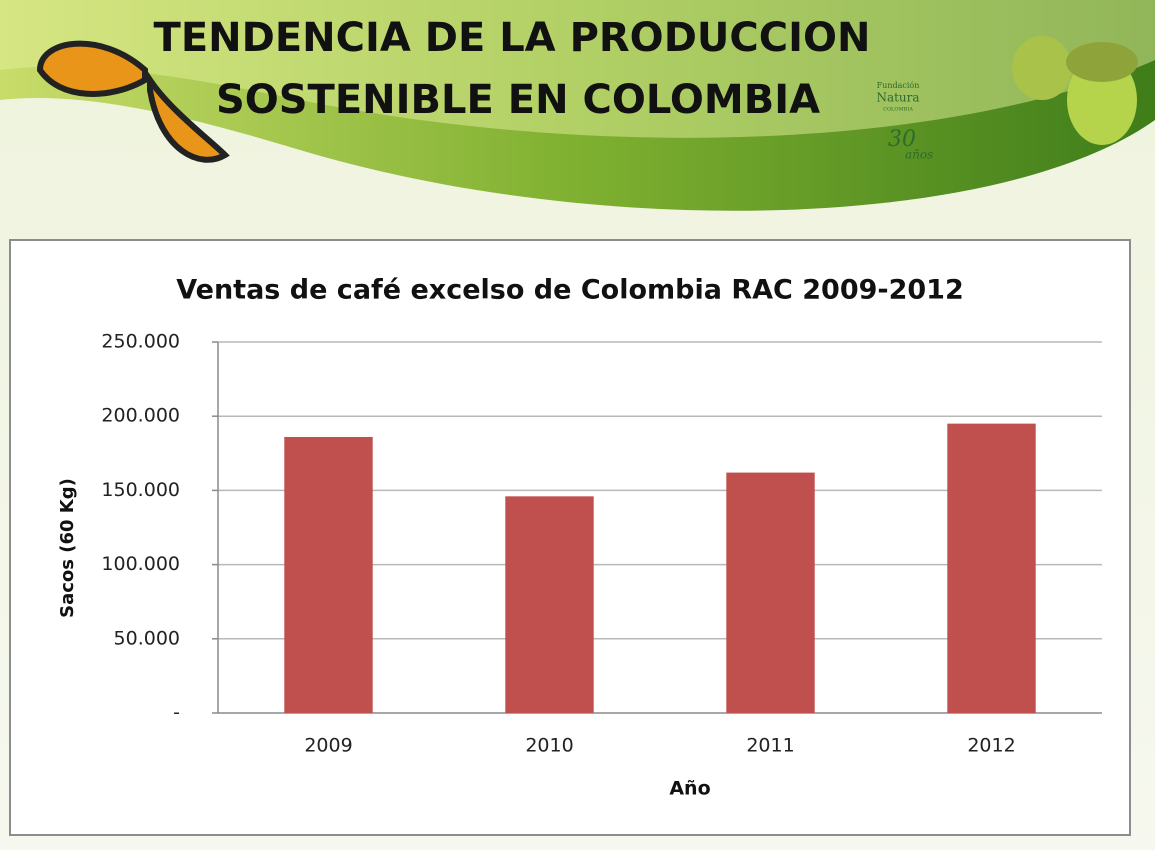  I want to click on y-tick-label: 100.000, so click(140, 564).